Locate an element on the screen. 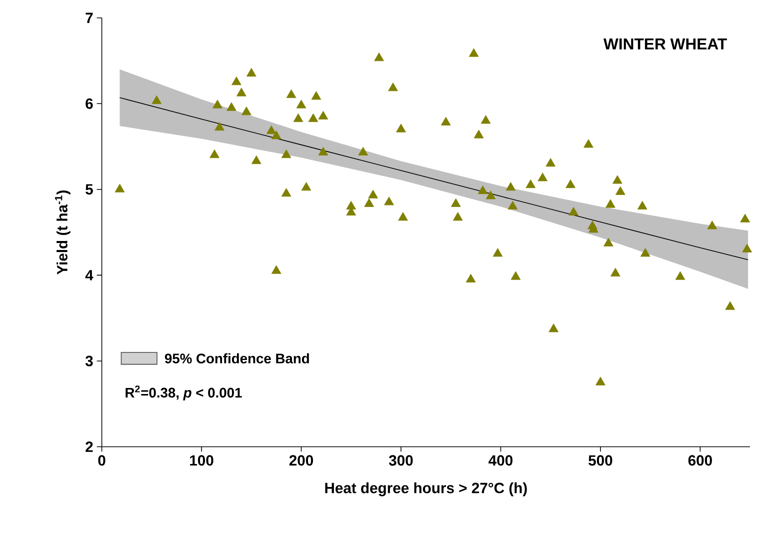  y-tick-label: 7 is located at coordinates (89, 17).